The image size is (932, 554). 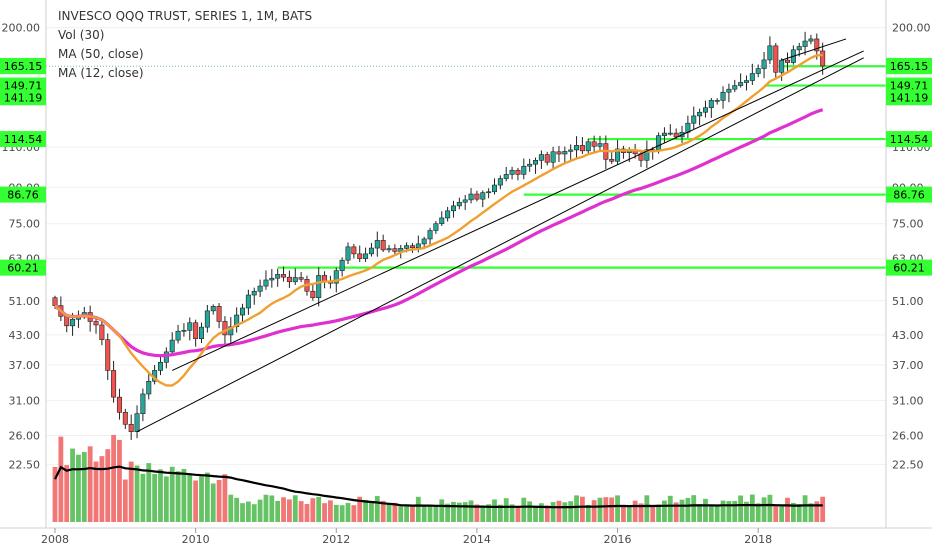 What do you see at coordinates (101, 54) in the screenshot?
I see `legend-ma50: MA (50, close)` at bounding box center [101, 54].